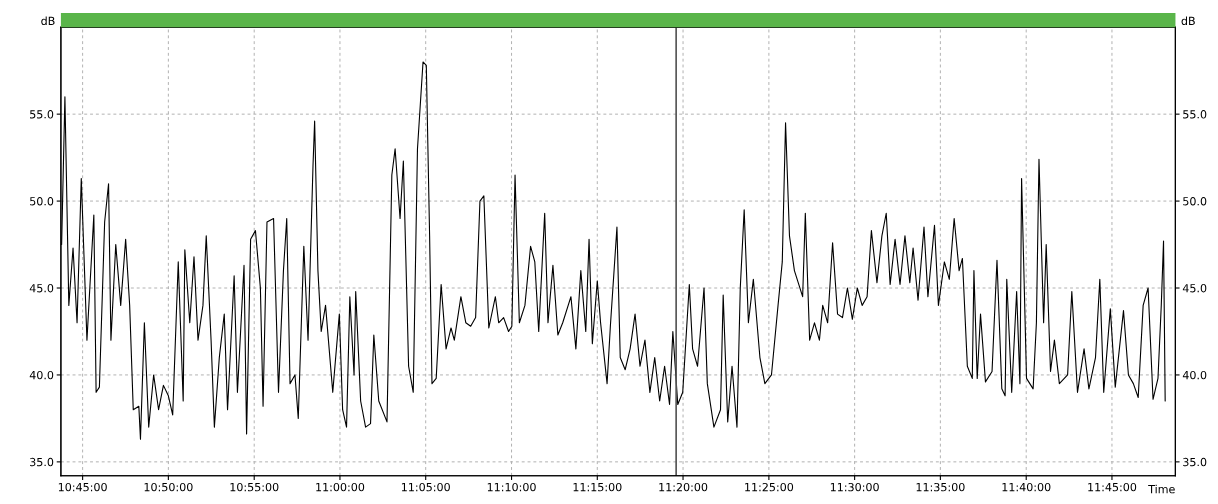 The width and height of the screenshot is (1218, 504). I want to click on y2-axis-title: dB, so click(1188, 21).